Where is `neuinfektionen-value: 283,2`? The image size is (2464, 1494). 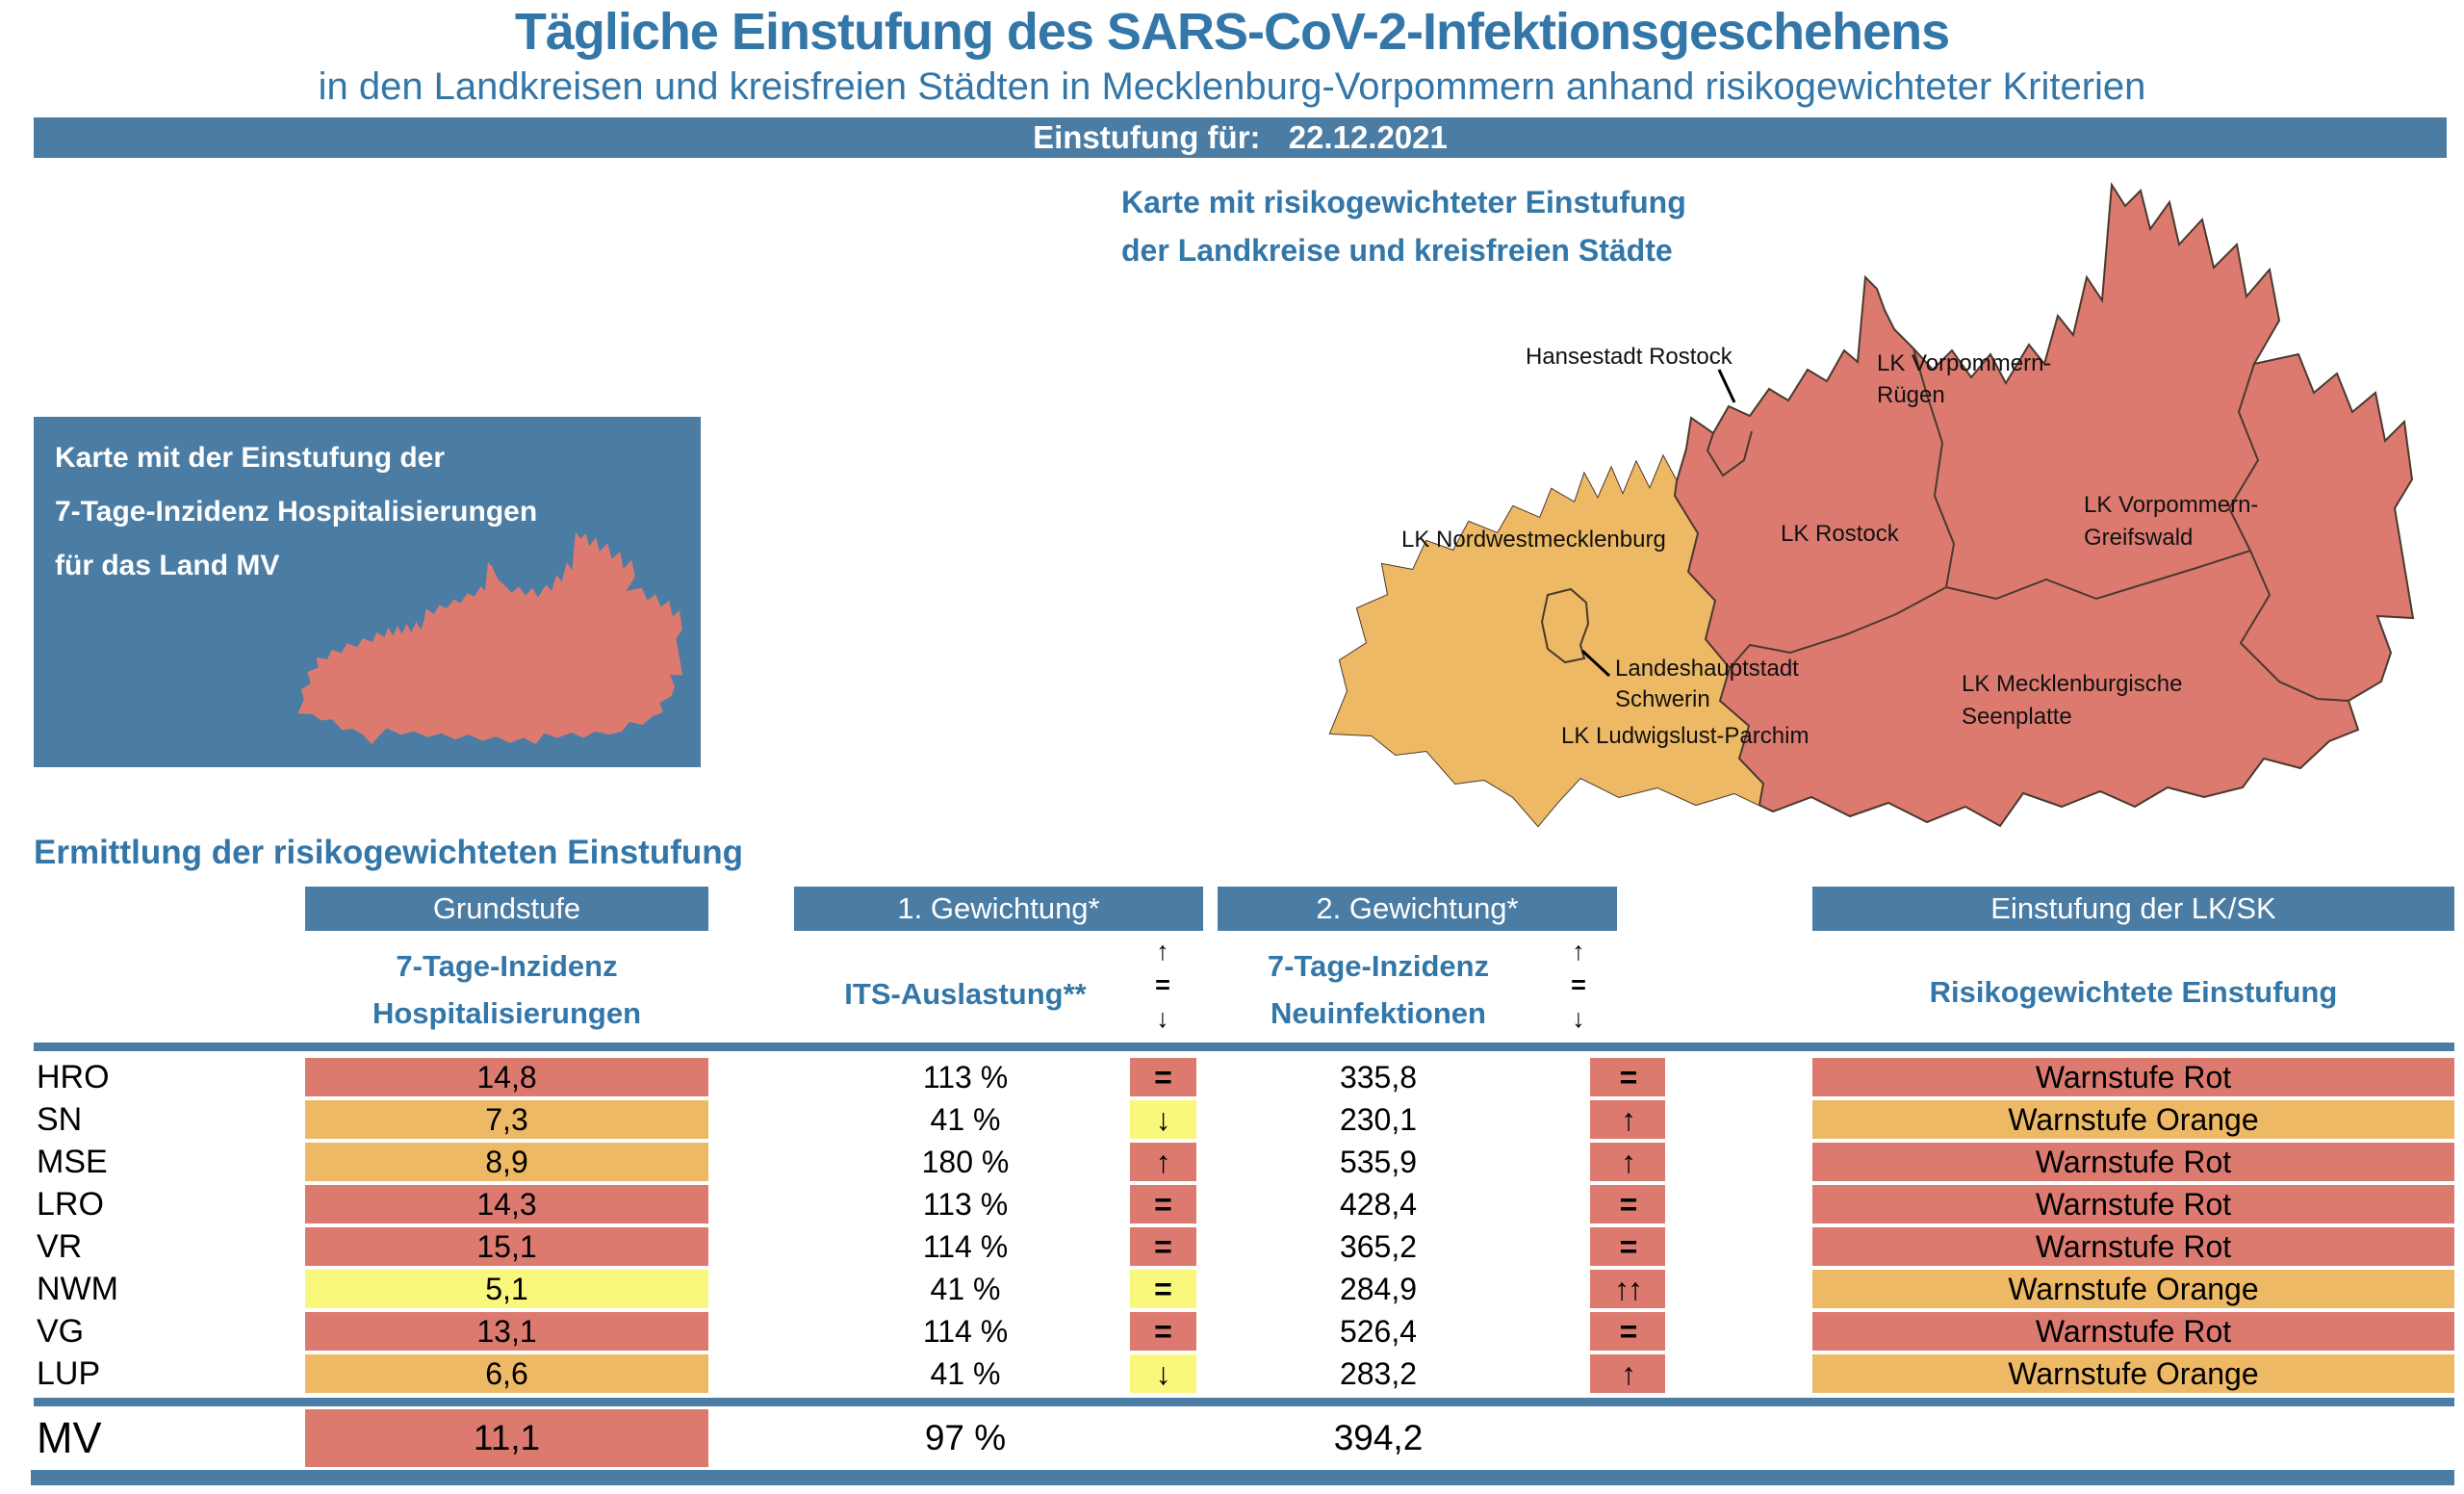
neuinfektionen-value: 283,2 is located at coordinates (1378, 1373).